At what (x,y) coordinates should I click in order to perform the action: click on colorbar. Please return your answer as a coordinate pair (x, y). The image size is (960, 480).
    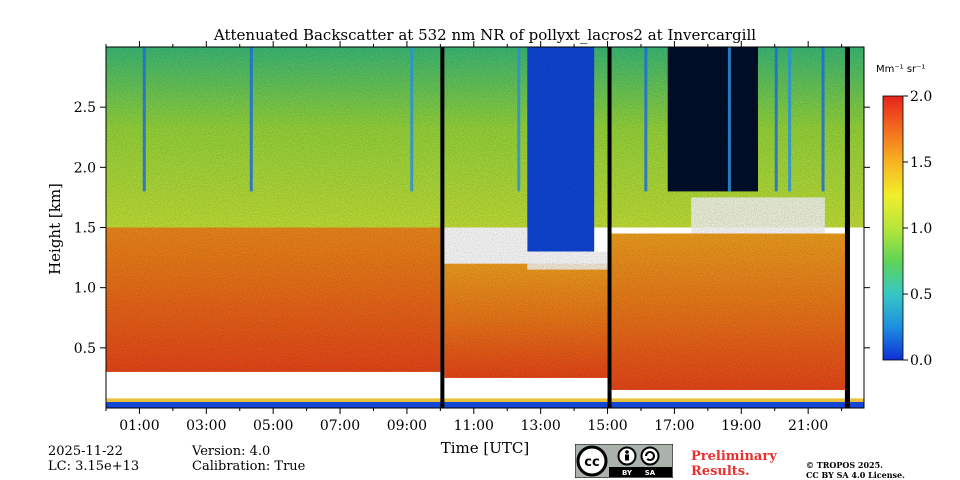
    Looking at the image, I should click on (893, 228).